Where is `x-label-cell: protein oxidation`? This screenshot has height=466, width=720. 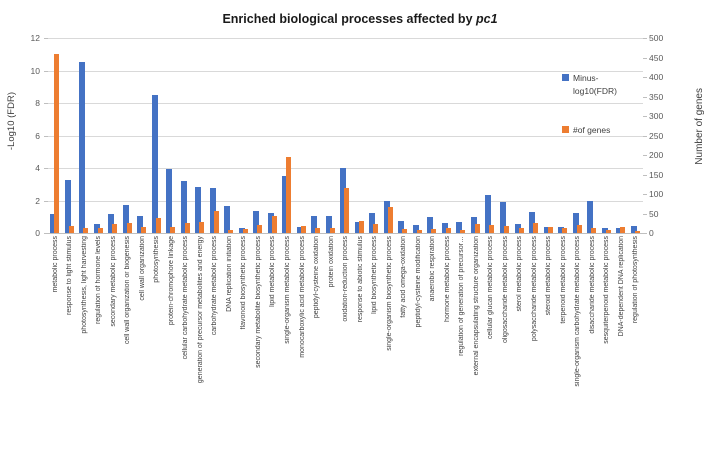
x-label-cell: protein oxidation is located at coordinates (331, 349).